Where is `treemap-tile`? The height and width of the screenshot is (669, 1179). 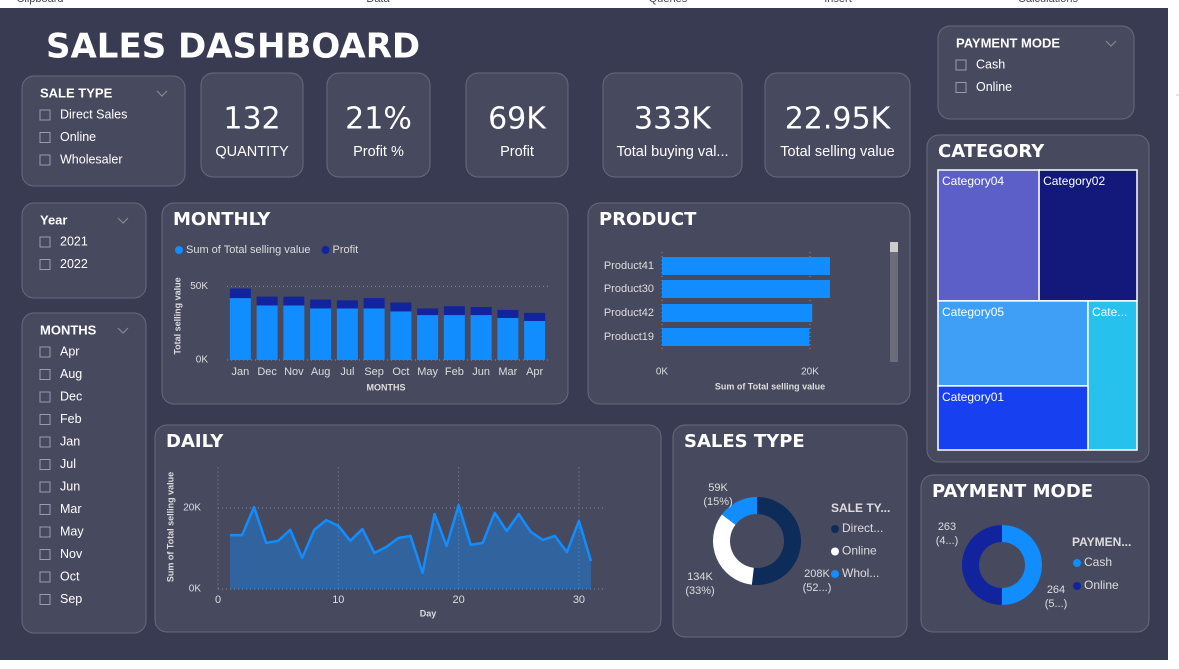 treemap-tile is located at coordinates (988, 235).